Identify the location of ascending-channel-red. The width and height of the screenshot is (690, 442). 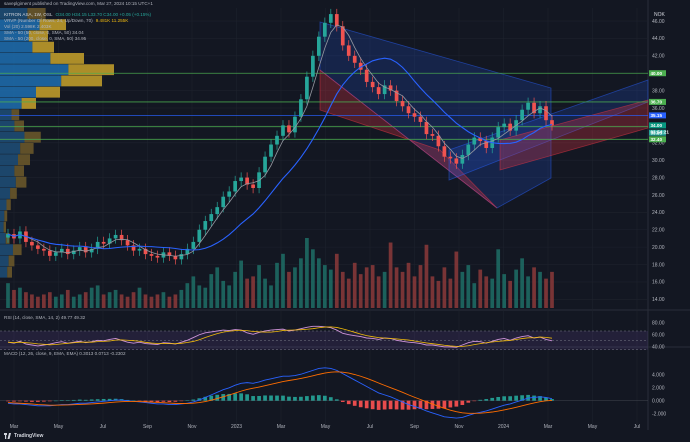
(574, 135).